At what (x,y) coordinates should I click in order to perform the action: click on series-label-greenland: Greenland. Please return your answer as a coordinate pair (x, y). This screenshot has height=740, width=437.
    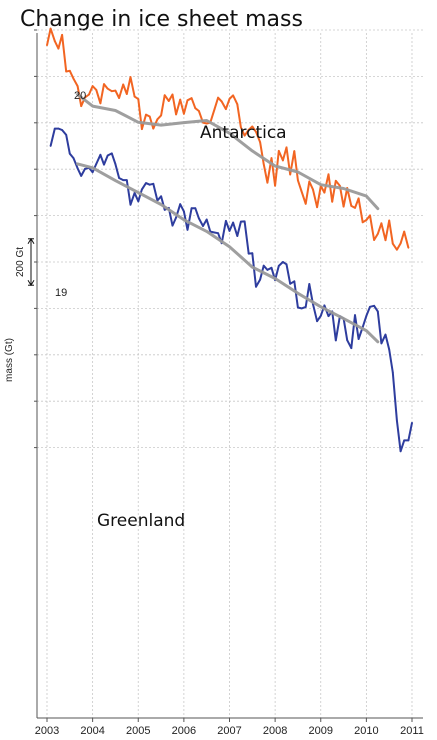
    Looking at the image, I should click on (141, 521).